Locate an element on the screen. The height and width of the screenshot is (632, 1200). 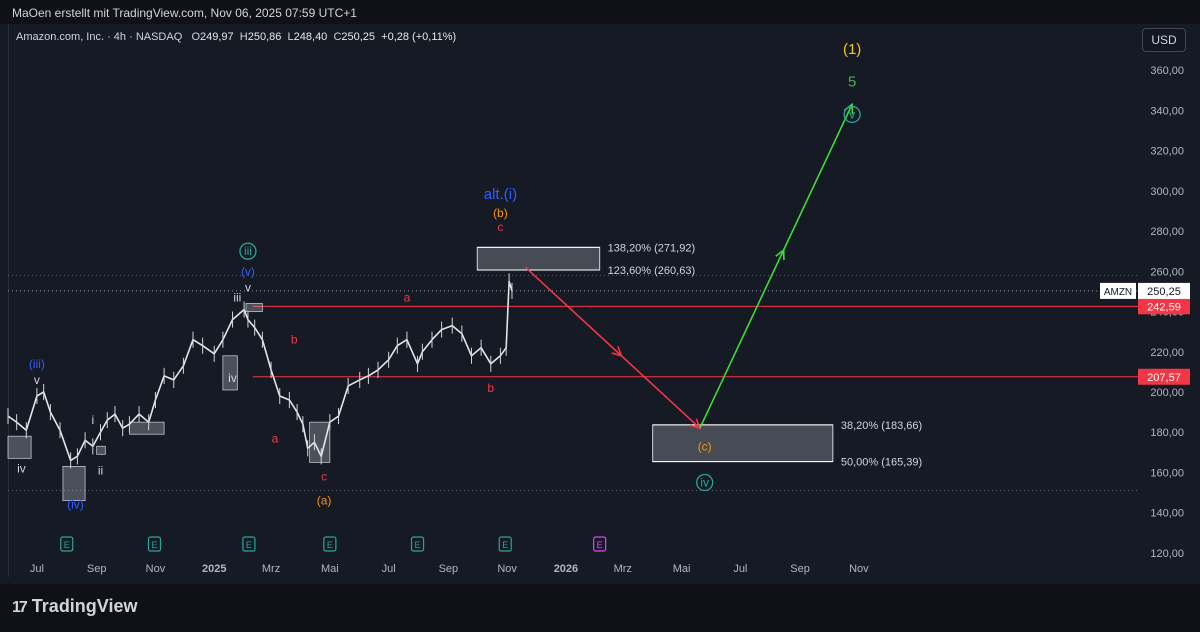
fib-top-label: 38,20% (183,66) is located at coordinates (881, 426).